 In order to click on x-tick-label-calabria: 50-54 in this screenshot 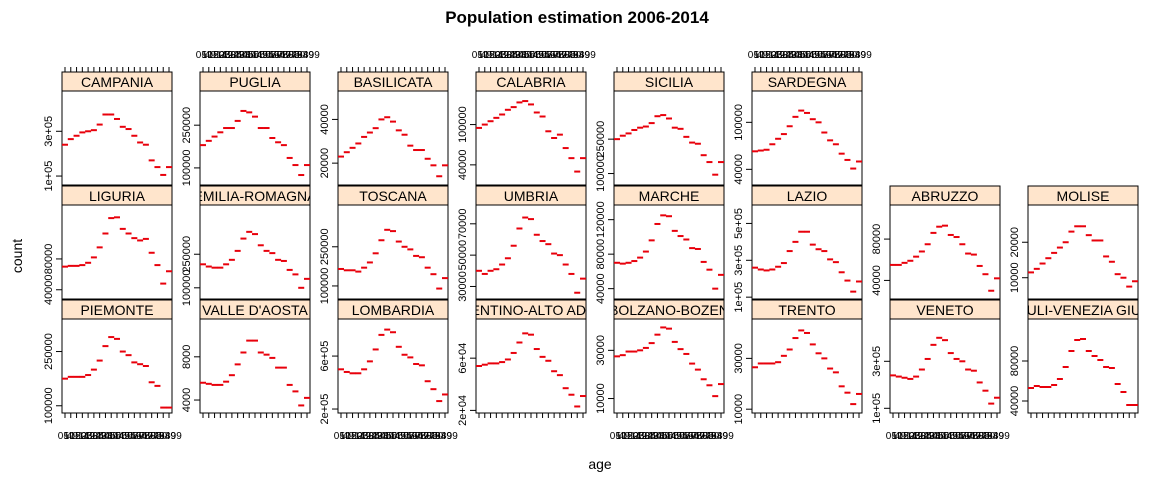, I will do `click(537, 55)`.